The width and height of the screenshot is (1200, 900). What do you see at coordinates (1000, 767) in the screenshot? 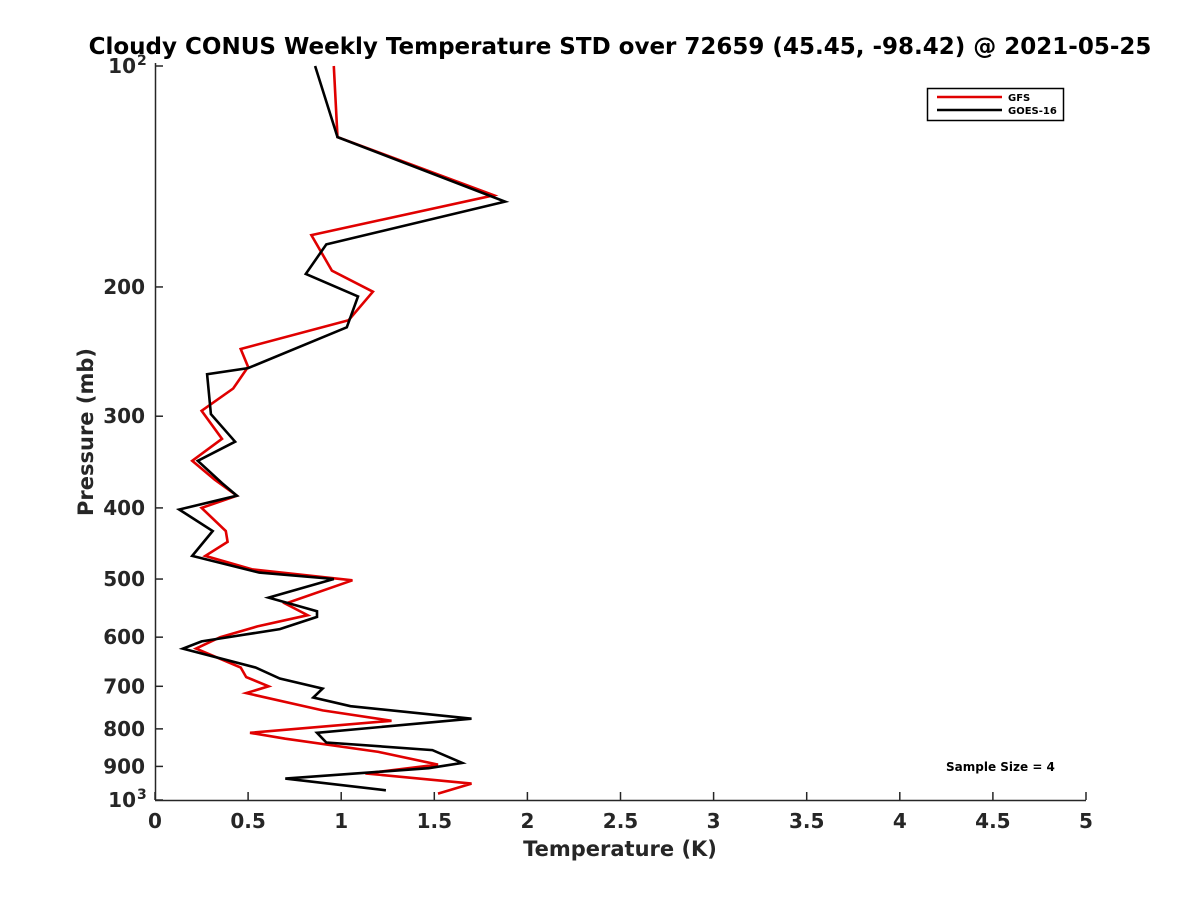
I see `sample-size-annotation: Sample Size = 4` at bounding box center [1000, 767].